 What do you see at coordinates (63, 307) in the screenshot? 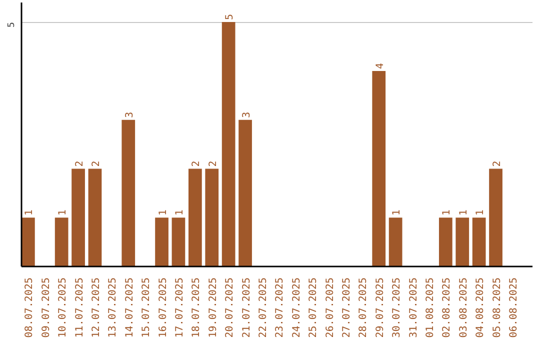
I see `x-tick-label: 10.07.2025` at bounding box center [63, 307].